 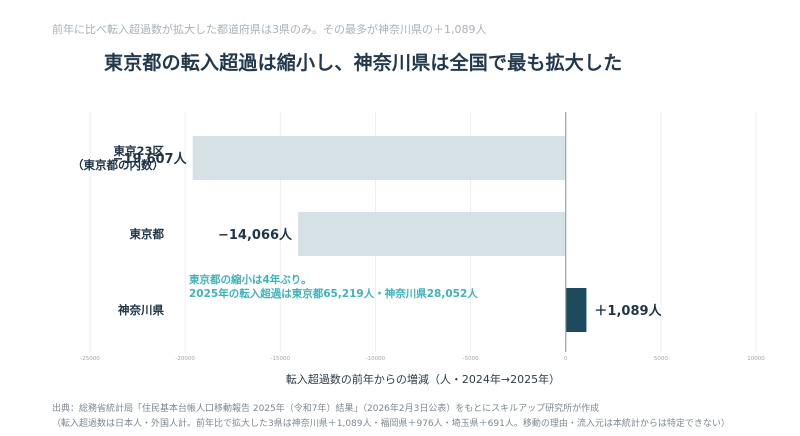 I want to click on chart-title: 東京都の転入超過は縮小し、神奈川県は全国で最も拡大した, so click(x=363, y=63).